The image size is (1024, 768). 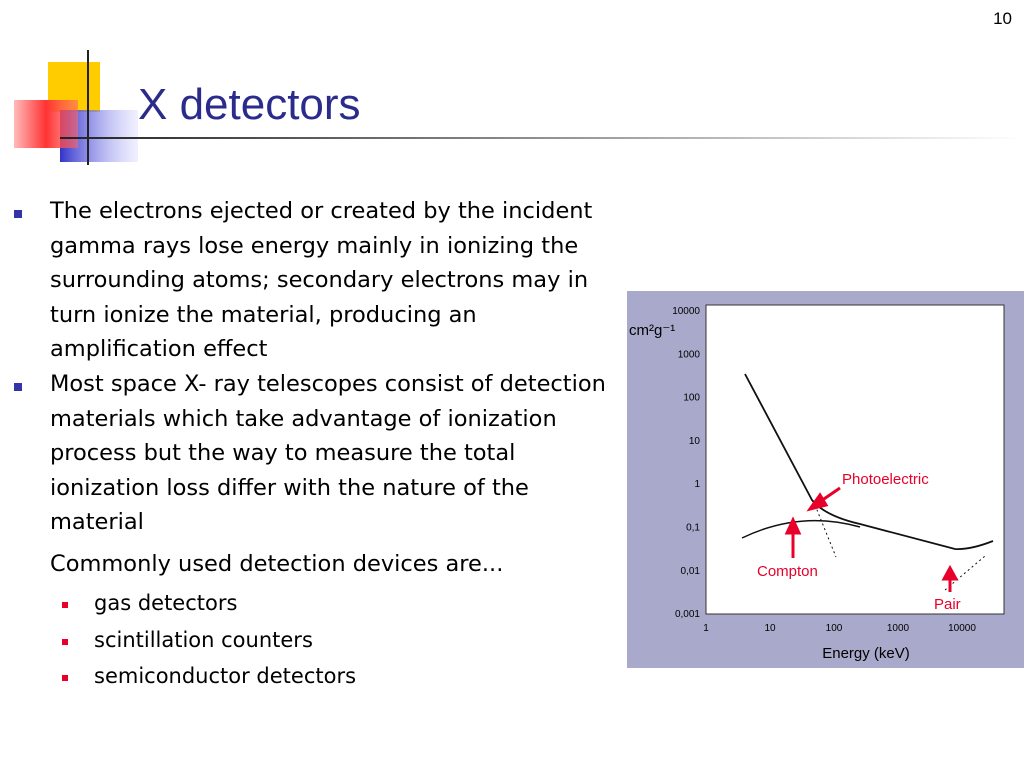 I want to click on y-tick-label: 0,001, so click(x=687, y=614).